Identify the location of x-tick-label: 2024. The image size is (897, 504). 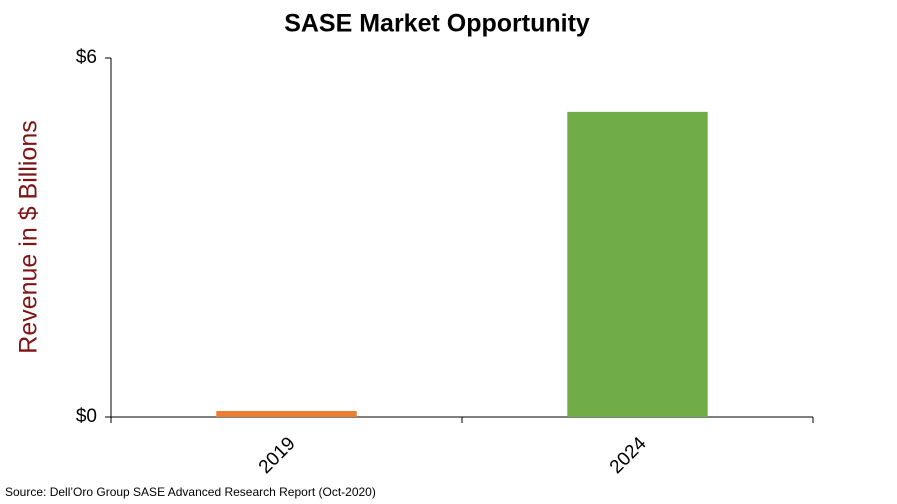
(628, 455).